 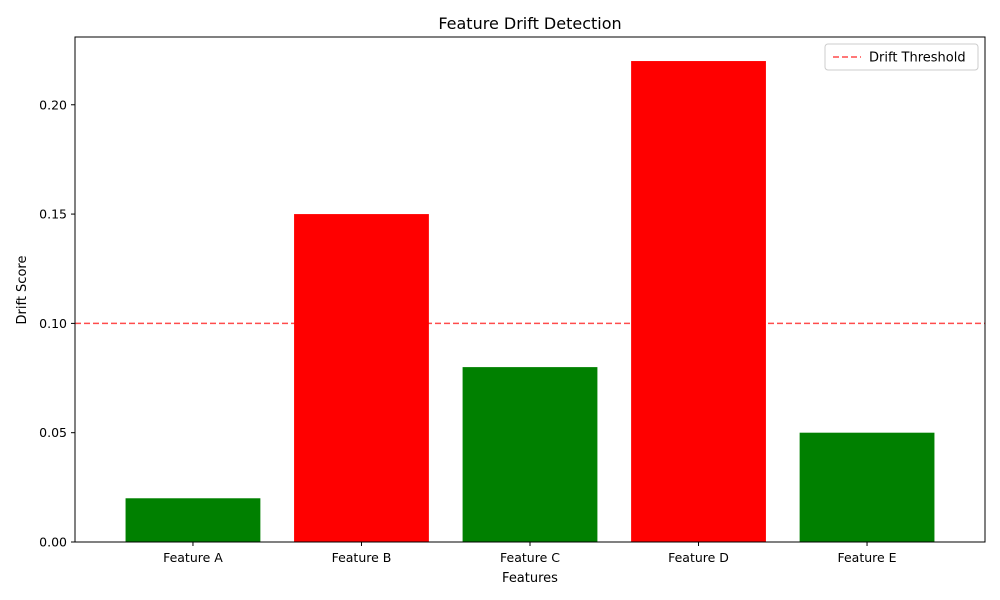 I want to click on y-axis-label: Drift Score, so click(x=22, y=290).